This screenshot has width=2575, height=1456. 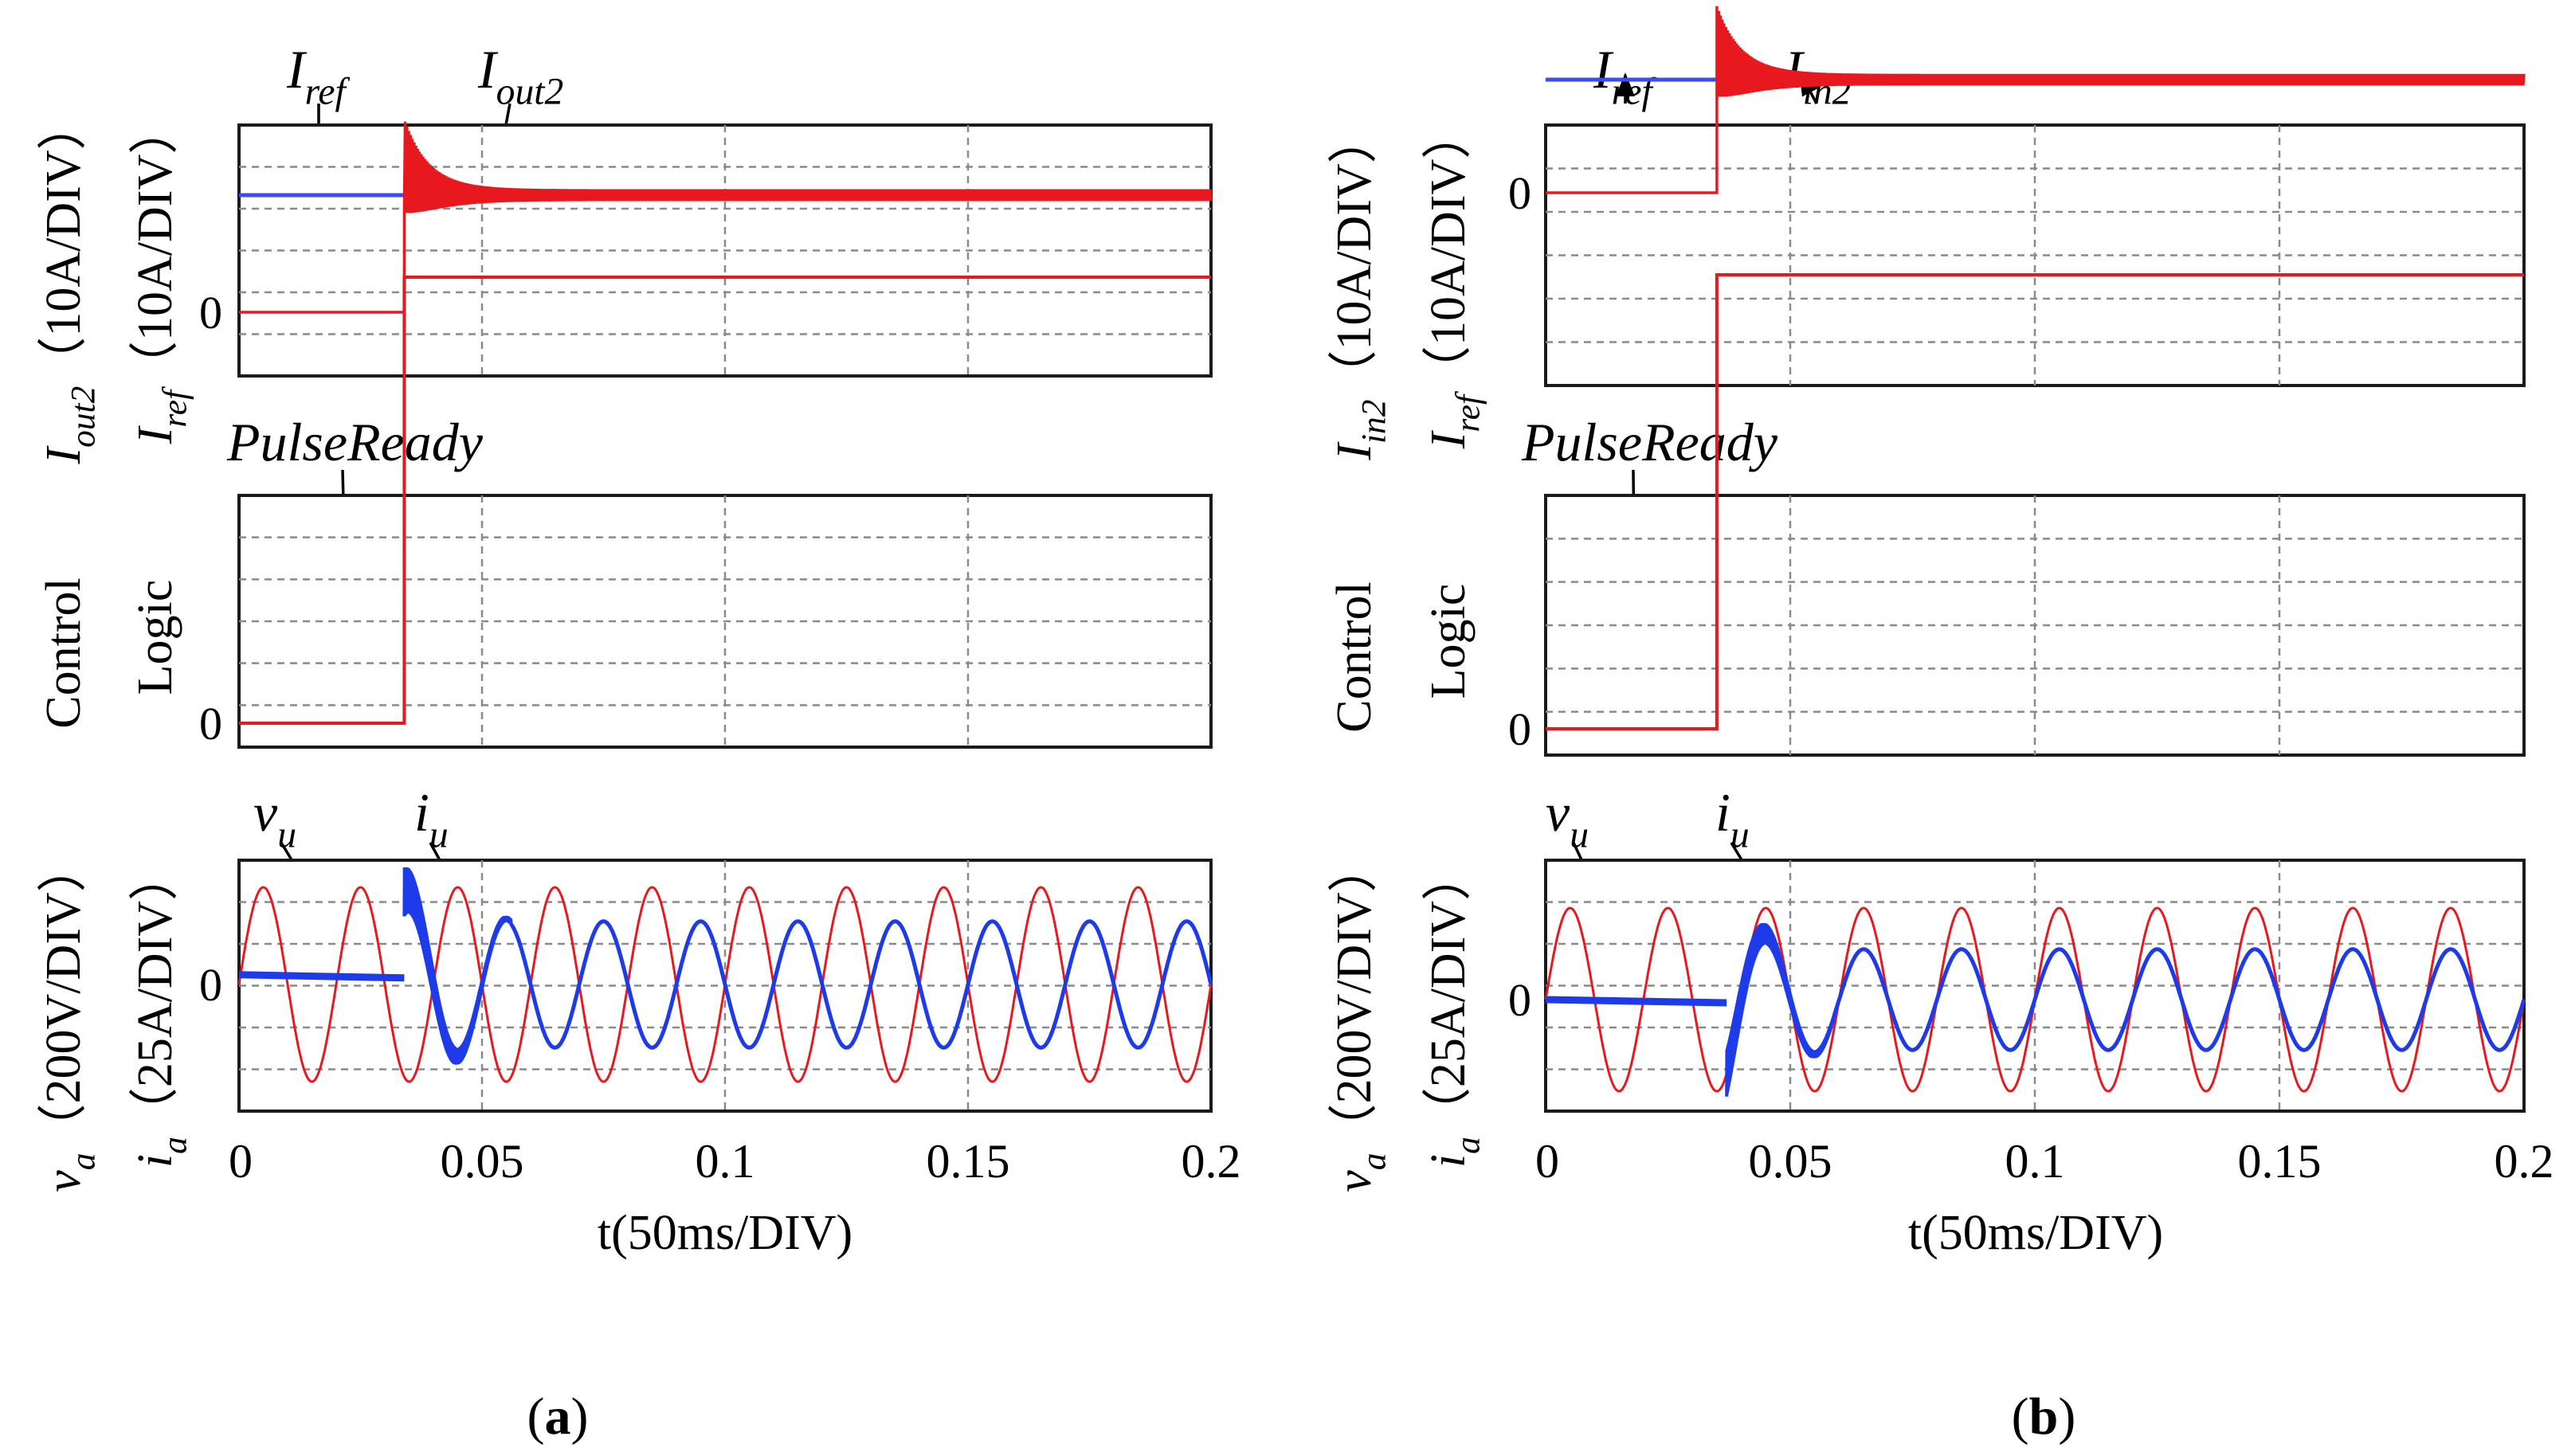 I want to click on plot-logic-b, so click(x=2035, y=515).